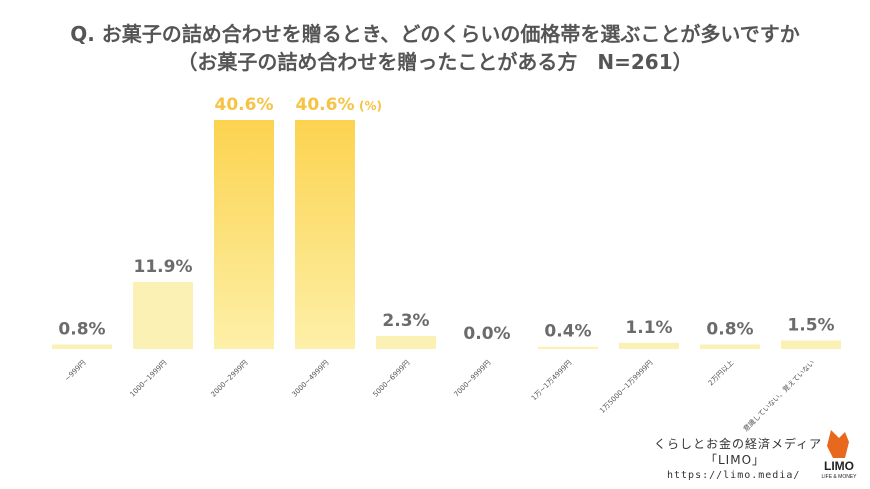 The image size is (870, 489). Describe the element at coordinates (163, 267) in the screenshot. I see `value-label-1: 11.9%` at that location.